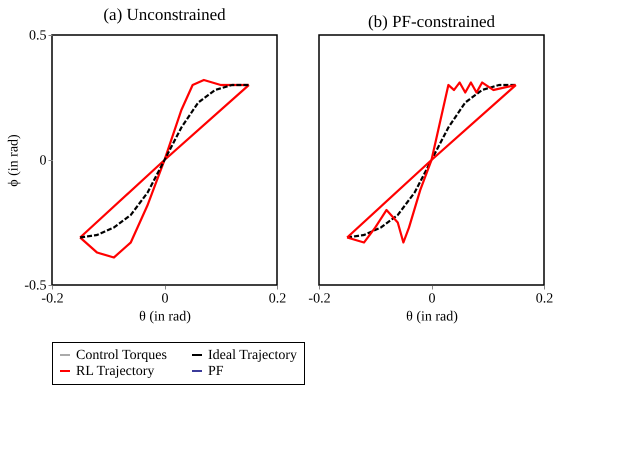 The height and width of the screenshot is (456, 620). I want to click on y-axis-title: ϕ (in rad), so click(14, 160).